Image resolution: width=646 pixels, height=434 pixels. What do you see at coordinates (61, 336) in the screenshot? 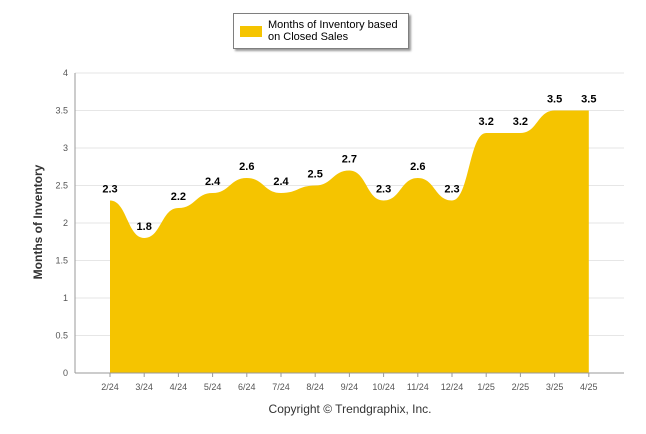
I see `y-tick-label: 0.5` at bounding box center [61, 336].